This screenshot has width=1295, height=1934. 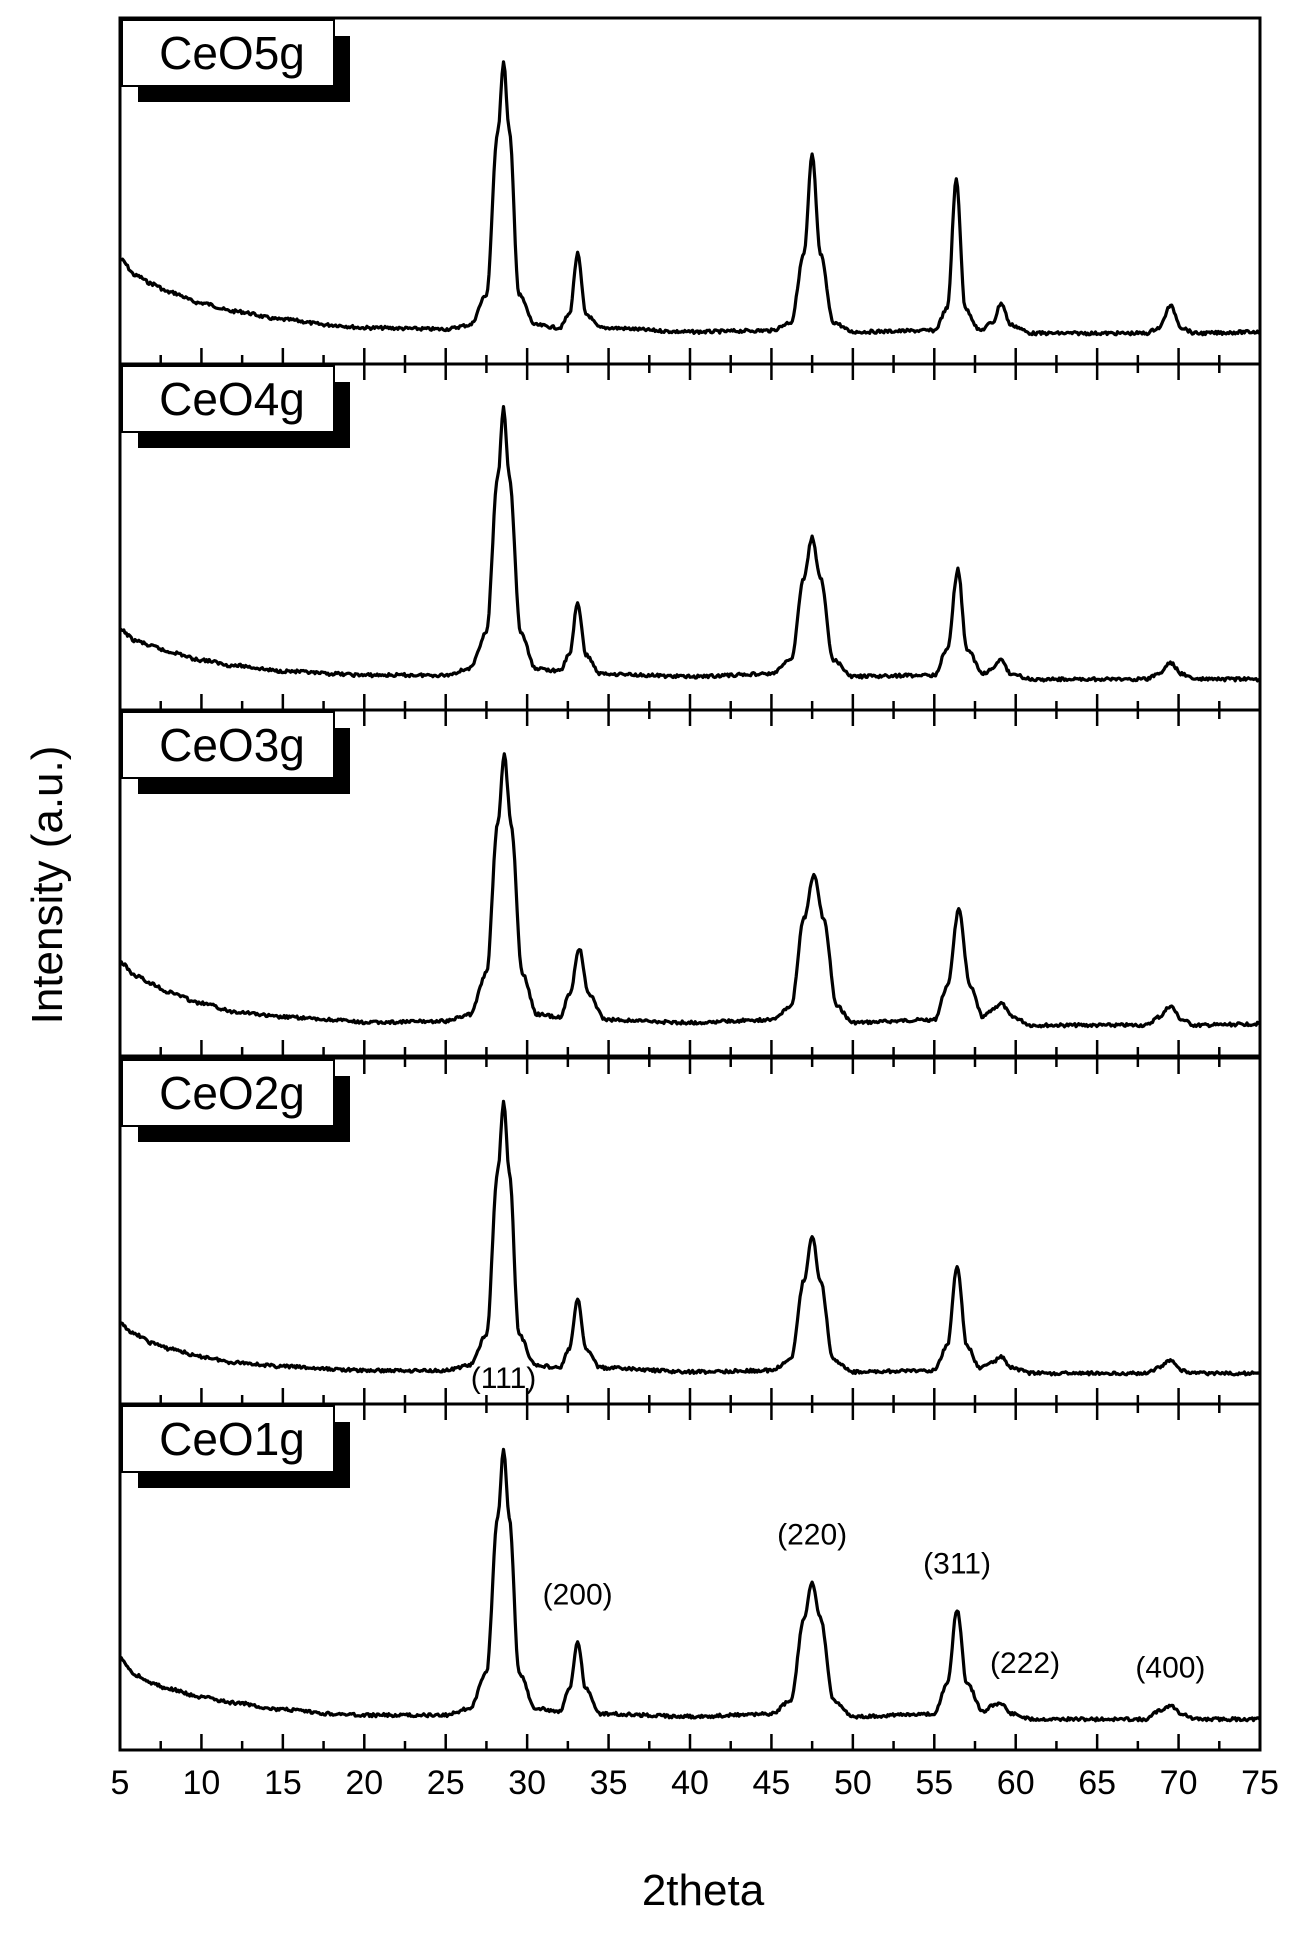 I want to click on x-tick-label: 65, so click(x=1097, y=1783).